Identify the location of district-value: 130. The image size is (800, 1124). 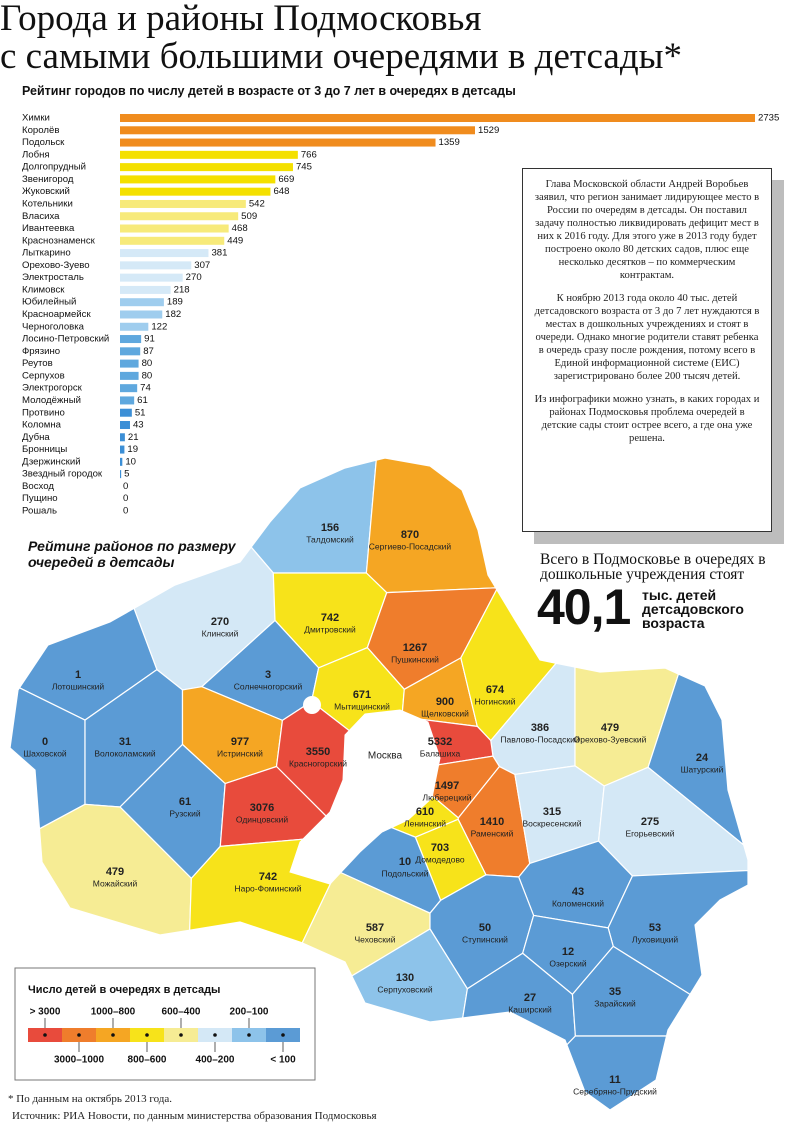
(405, 978).